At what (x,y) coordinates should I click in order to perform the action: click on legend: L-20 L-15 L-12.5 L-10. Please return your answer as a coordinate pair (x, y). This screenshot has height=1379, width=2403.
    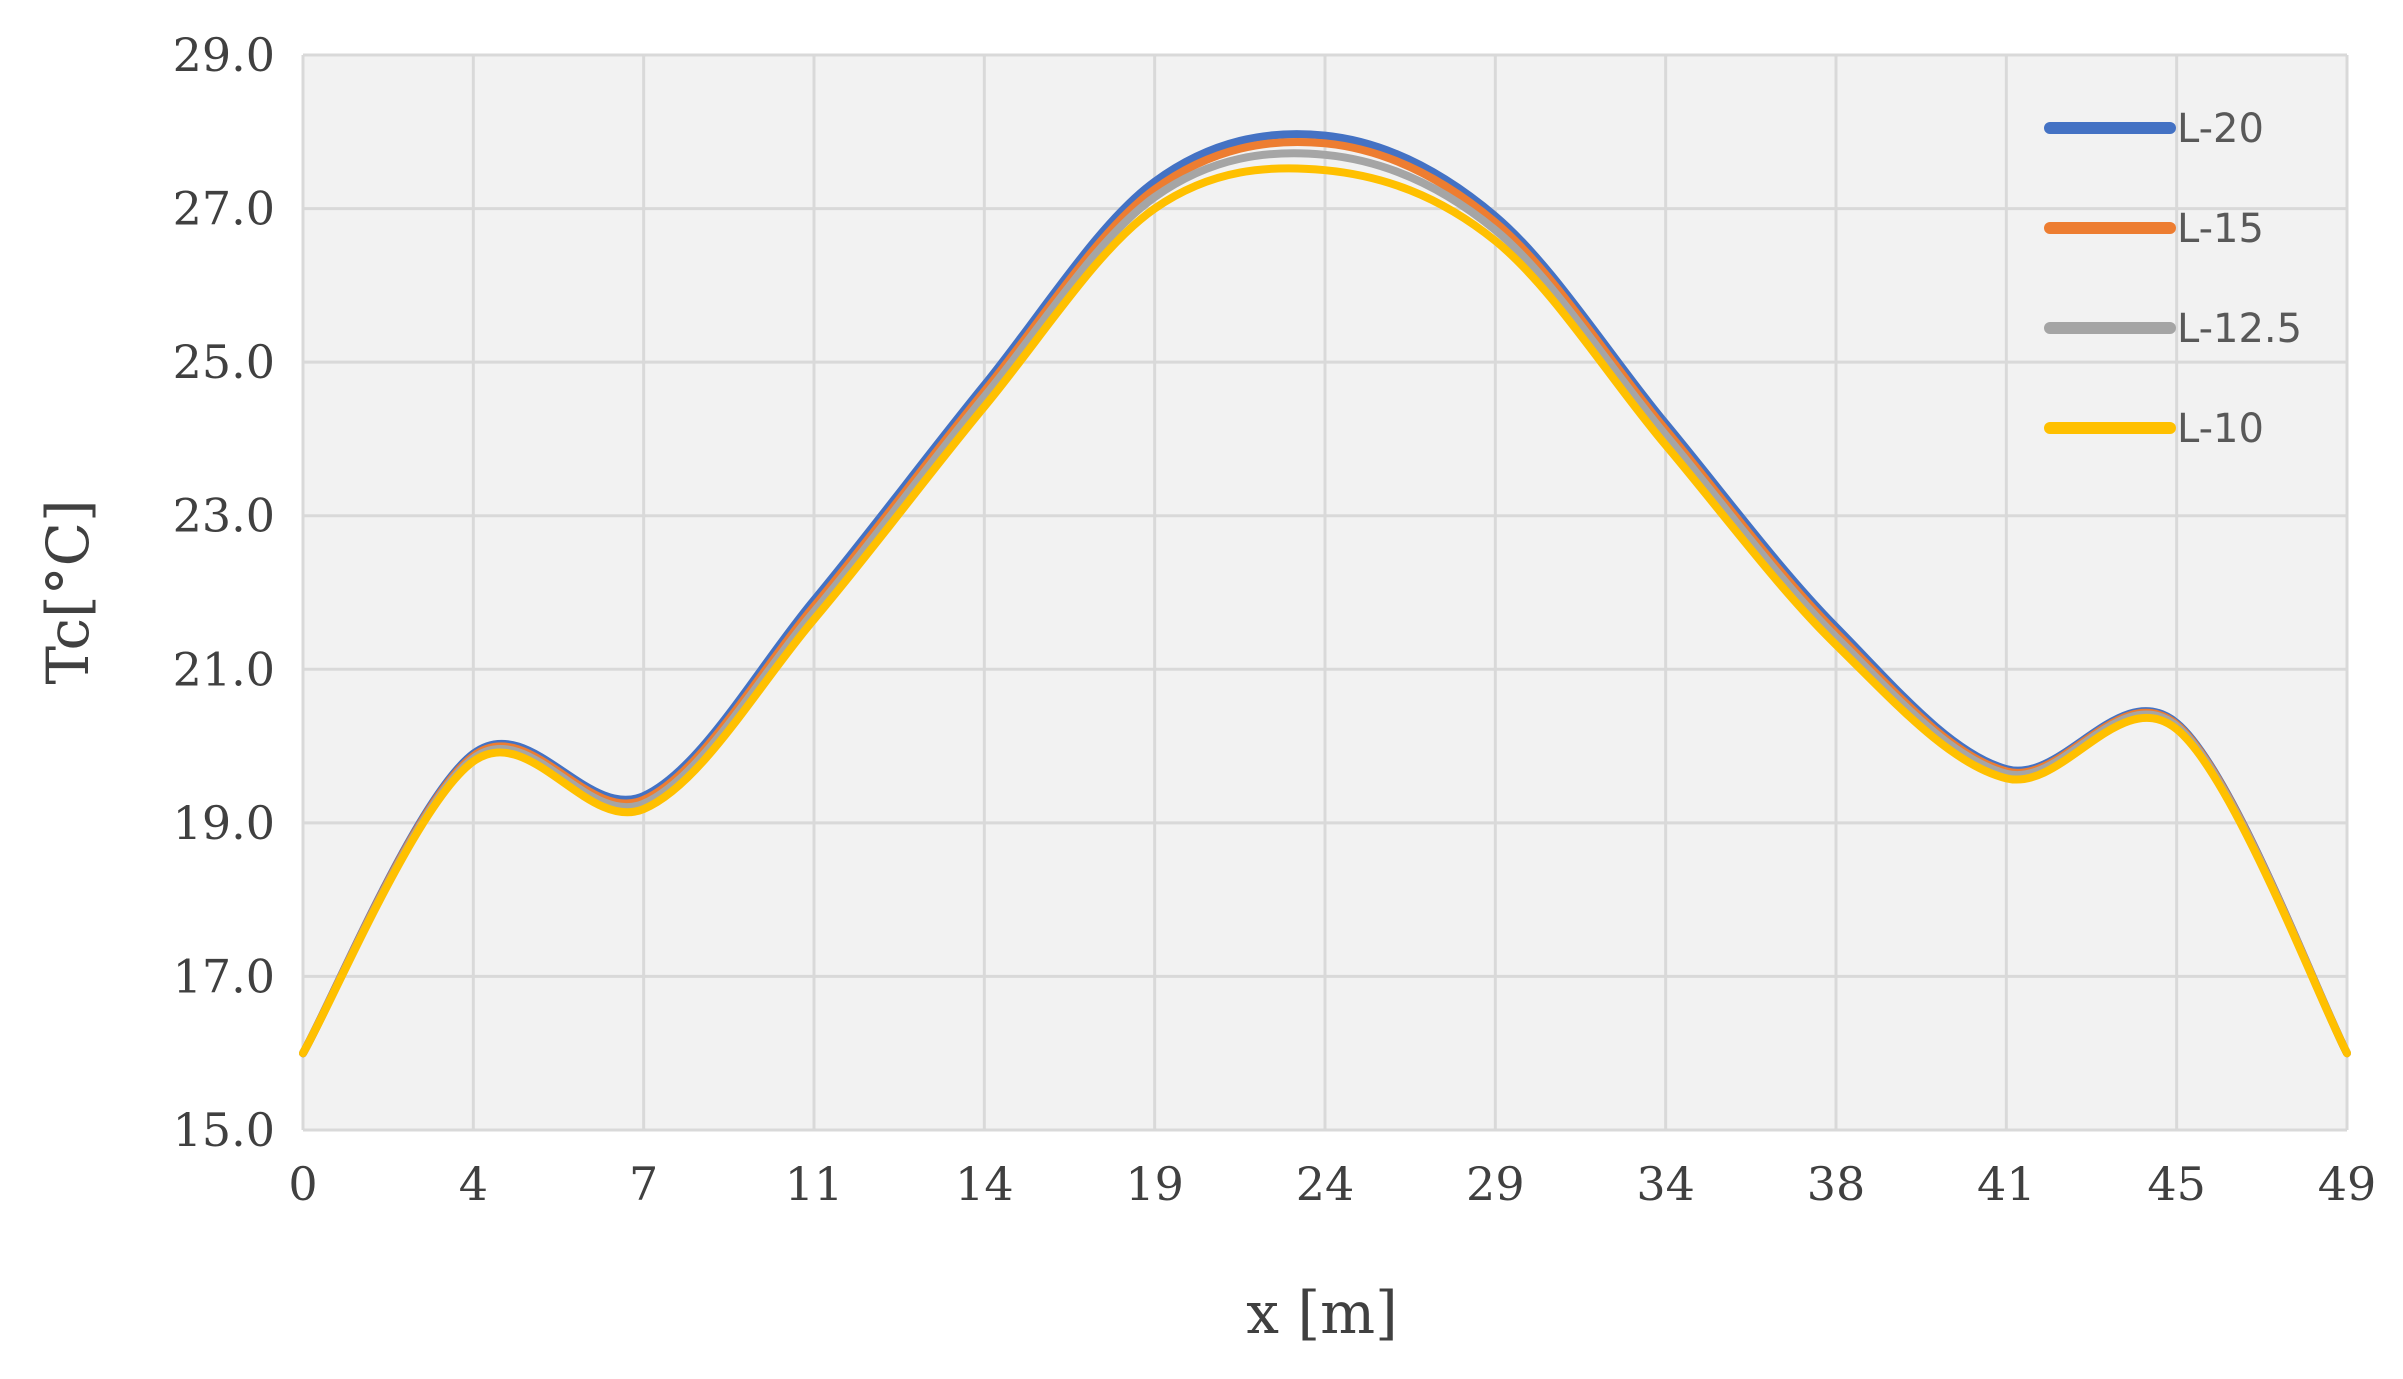
    Looking at the image, I should click on (2173, 279).